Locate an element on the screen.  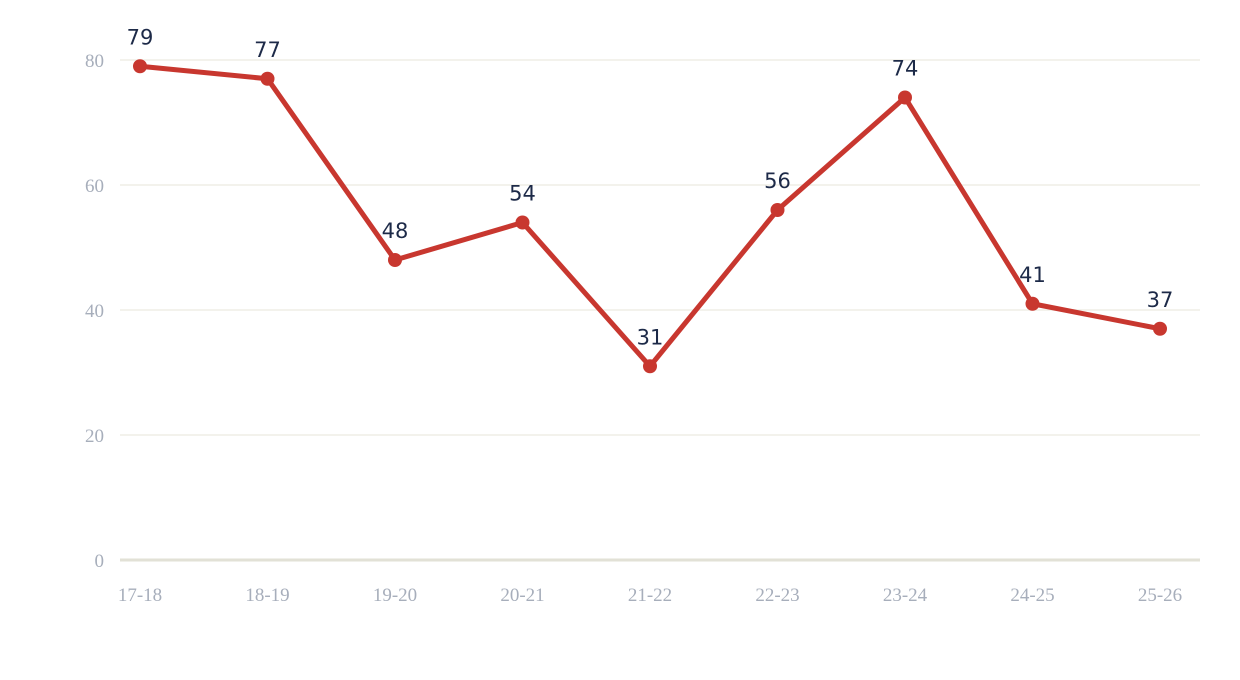
value-label: 74 is located at coordinates (905, 69).